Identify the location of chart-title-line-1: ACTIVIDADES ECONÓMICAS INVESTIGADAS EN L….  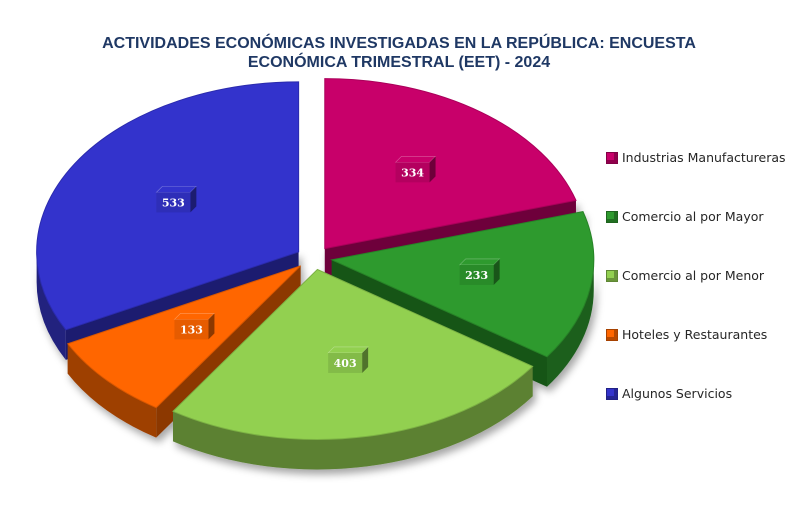
(399, 43).